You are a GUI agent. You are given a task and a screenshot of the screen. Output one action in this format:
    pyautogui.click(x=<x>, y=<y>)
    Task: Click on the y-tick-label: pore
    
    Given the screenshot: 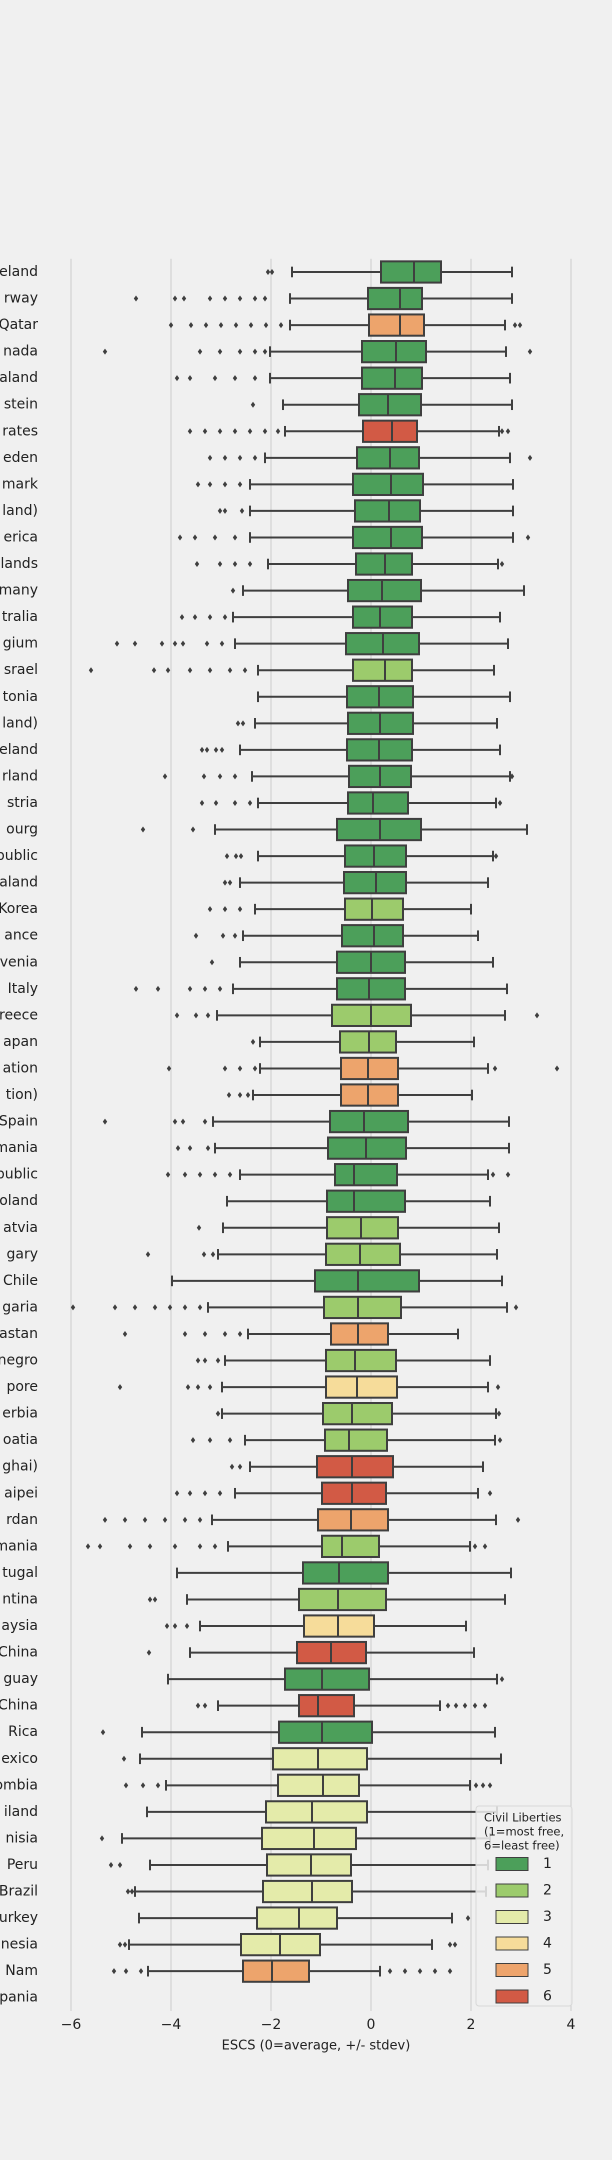 What is the action you would take?
    pyautogui.click(x=22, y=1387)
    